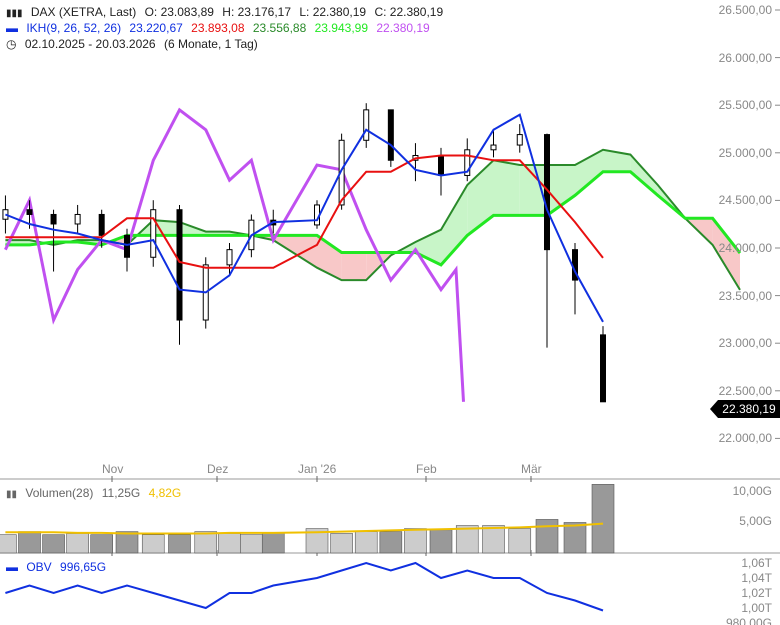 The width and height of the screenshot is (780, 625). What do you see at coordinates (745, 105) in the screenshot?
I see `price-axis-tick: 25.500,00` at bounding box center [745, 105].